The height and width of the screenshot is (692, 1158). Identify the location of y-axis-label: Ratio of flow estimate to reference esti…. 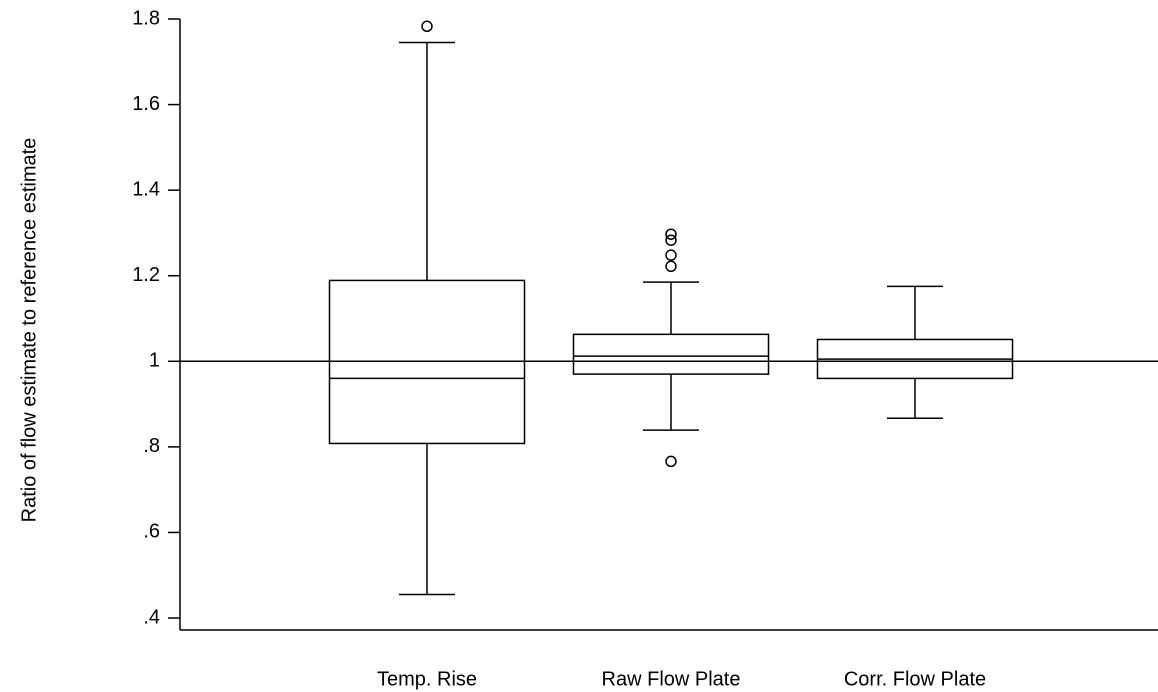
(29, 330).